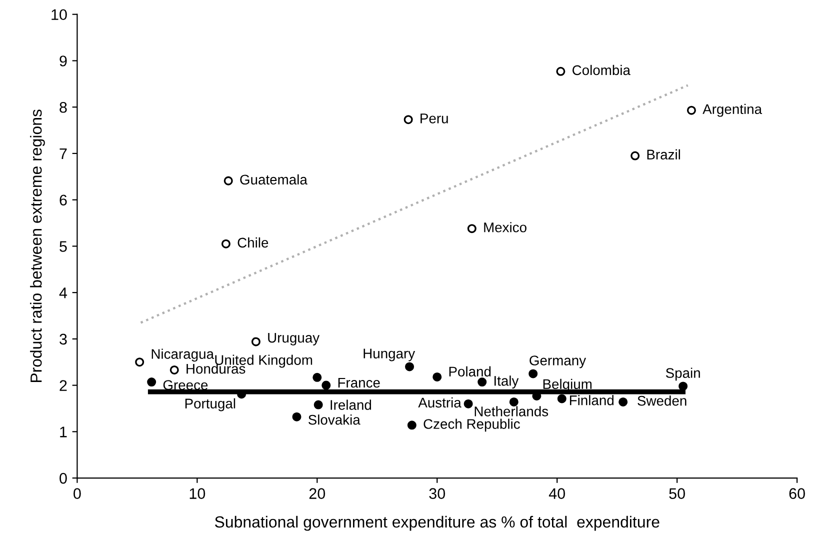  What do you see at coordinates (63, 107) in the screenshot?
I see `y-tick-label: 8` at bounding box center [63, 107].